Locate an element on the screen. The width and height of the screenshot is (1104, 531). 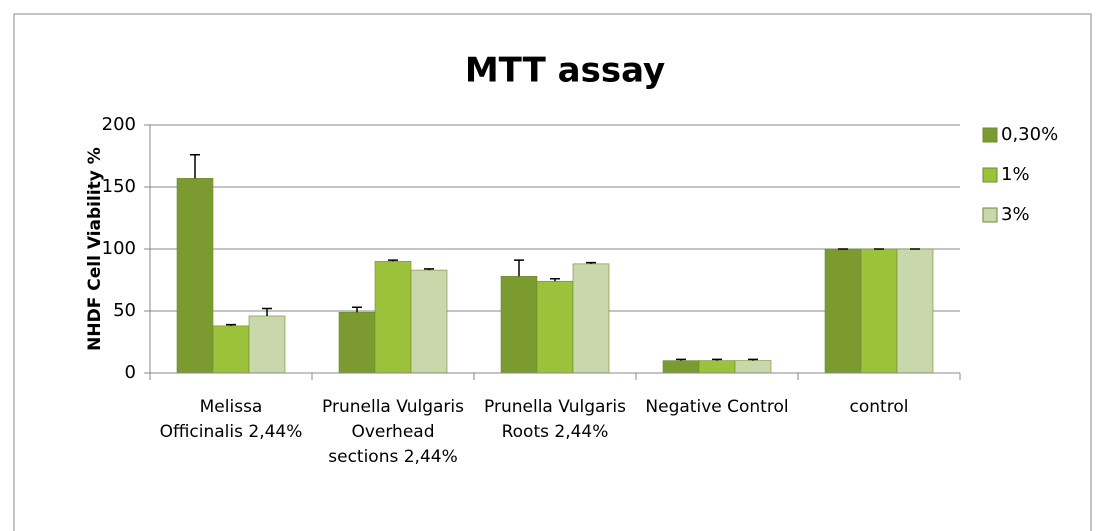
y-tick-label: 200 is located at coordinates (119, 124).